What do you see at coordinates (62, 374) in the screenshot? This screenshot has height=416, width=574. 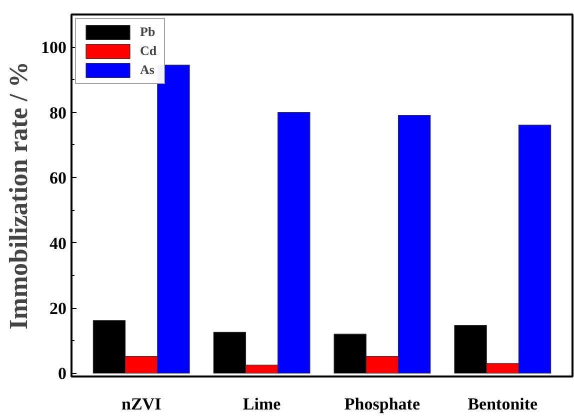 I see `y-tick-label: 0` at bounding box center [62, 374].